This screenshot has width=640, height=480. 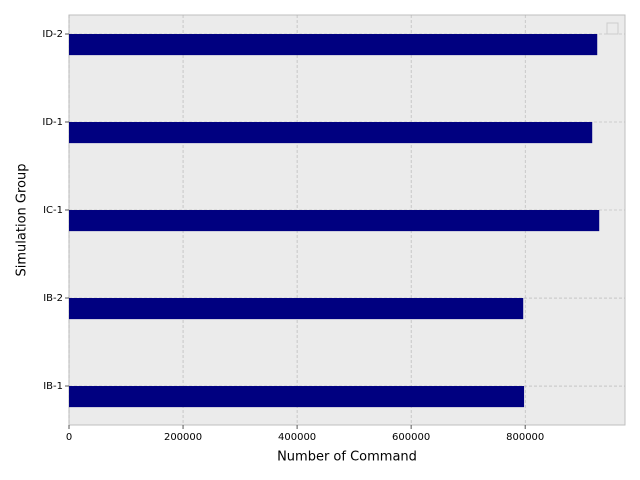 I want to click on y-axis-label: Simulation Group, so click(x=22, y=220).